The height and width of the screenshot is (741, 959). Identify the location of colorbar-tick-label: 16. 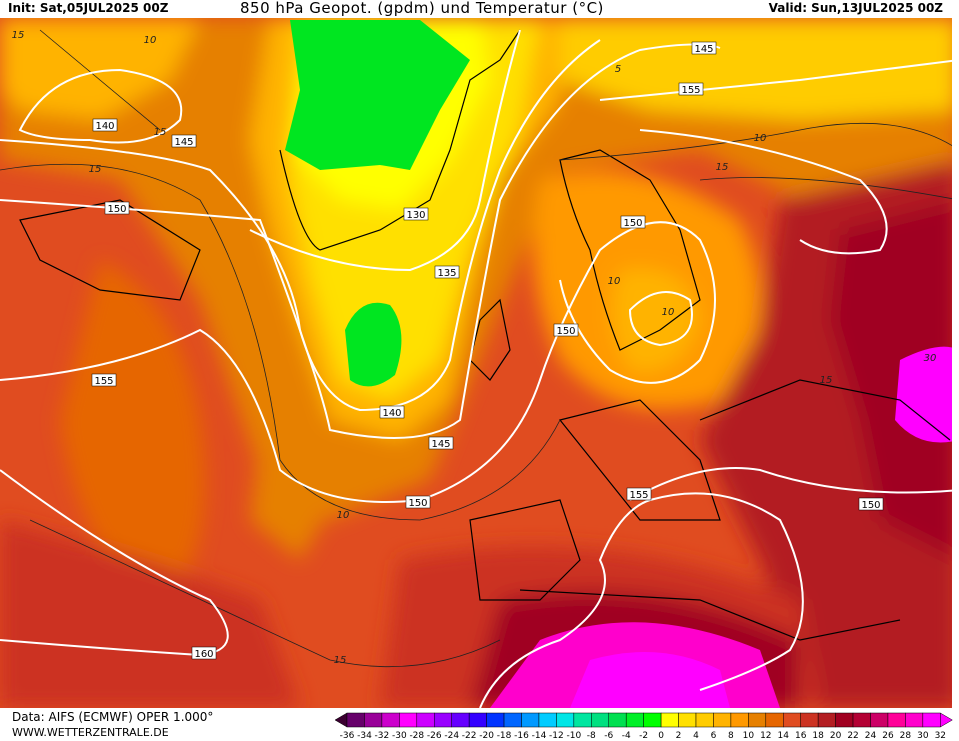
(801, 736).